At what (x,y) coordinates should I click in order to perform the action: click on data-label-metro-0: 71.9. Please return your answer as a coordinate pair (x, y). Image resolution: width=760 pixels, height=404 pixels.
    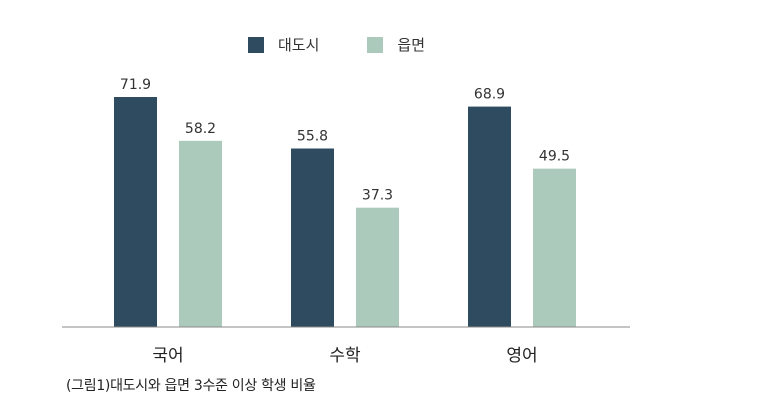
    Looking at the image, I should click on (135, 85).